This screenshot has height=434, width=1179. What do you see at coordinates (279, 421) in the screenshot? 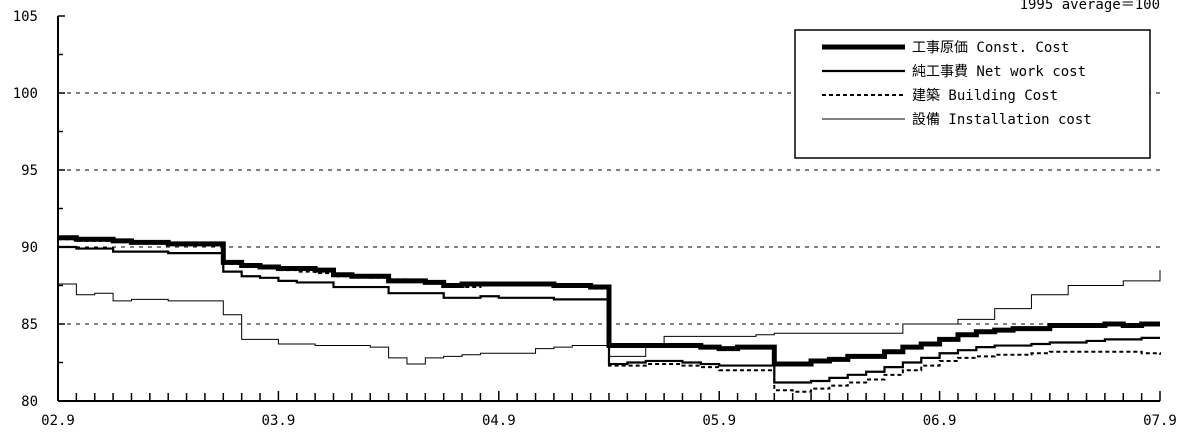
I see `x-tick-label: 03.9` at bounding box center [279, 421].